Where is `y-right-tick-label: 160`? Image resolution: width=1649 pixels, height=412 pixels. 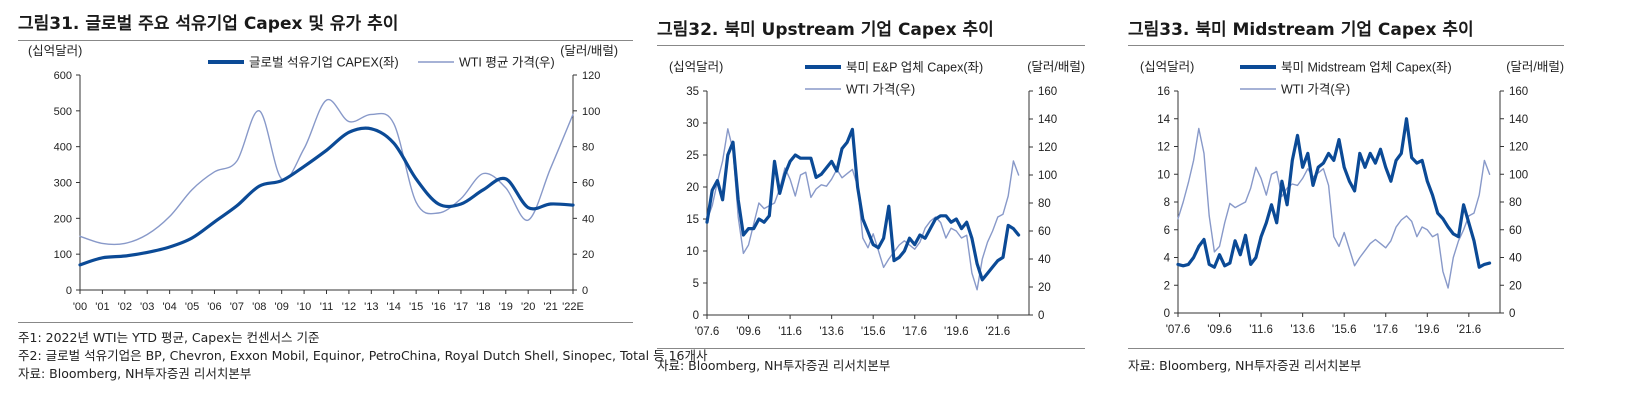
y-right-tick-label: 160 is located at coordinates (1518, 92).